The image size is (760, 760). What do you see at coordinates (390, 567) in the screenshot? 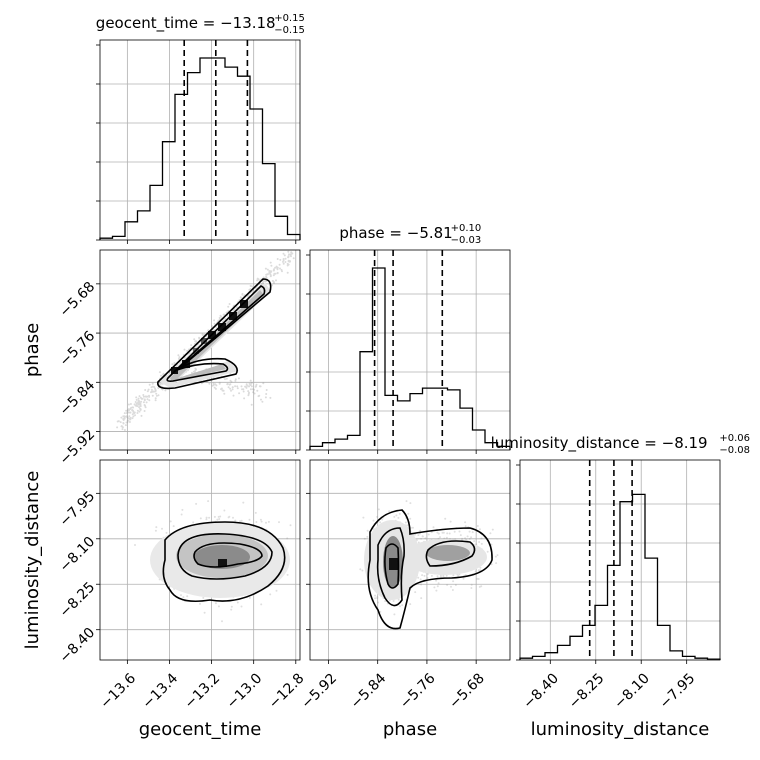
I see `contour-mid` at bounding box center [390, 567].